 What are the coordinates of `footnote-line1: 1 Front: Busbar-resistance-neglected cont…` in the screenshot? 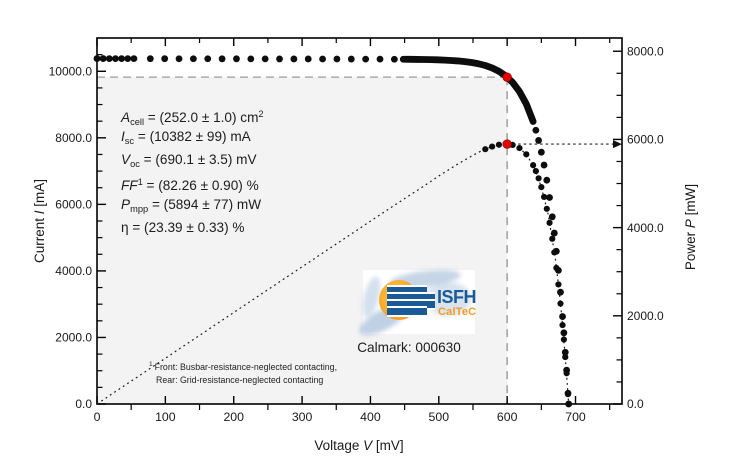 It's located at (243, 366).